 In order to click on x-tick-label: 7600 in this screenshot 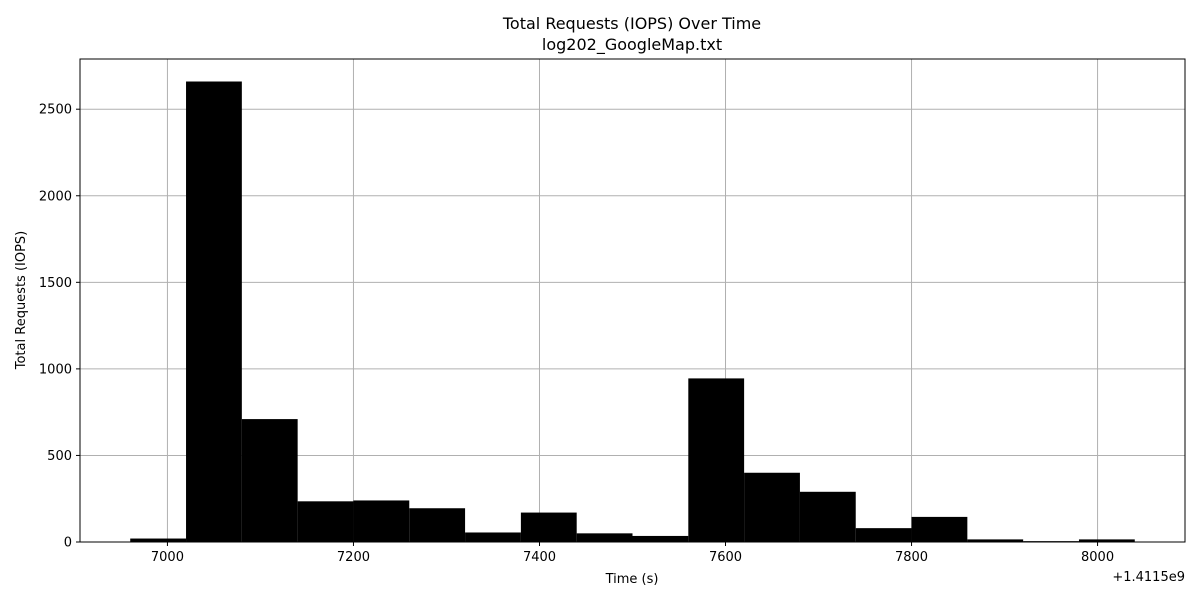, I will do `click(725, 557)`.